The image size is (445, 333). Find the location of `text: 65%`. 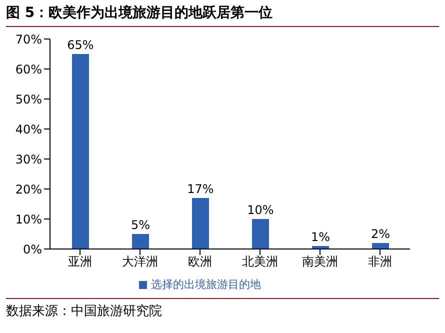

text: 65% is located at coordinates (80, 45).